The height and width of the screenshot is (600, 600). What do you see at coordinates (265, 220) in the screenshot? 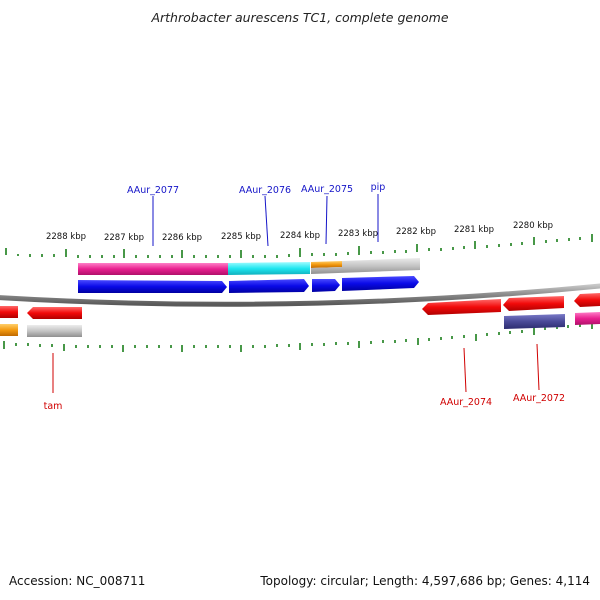
I see `forward-label-leaders` at bounding box center [265, 220].